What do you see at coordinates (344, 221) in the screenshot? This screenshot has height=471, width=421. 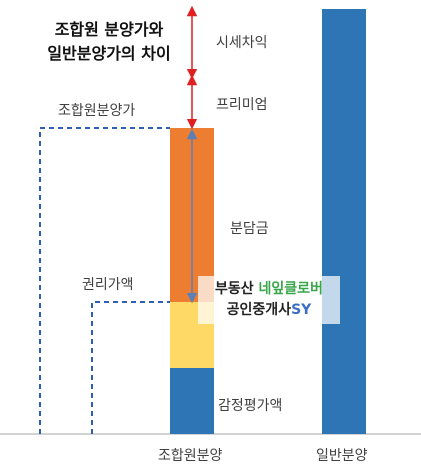 I see `general-sale-bar` at bounding box center [344, 221].